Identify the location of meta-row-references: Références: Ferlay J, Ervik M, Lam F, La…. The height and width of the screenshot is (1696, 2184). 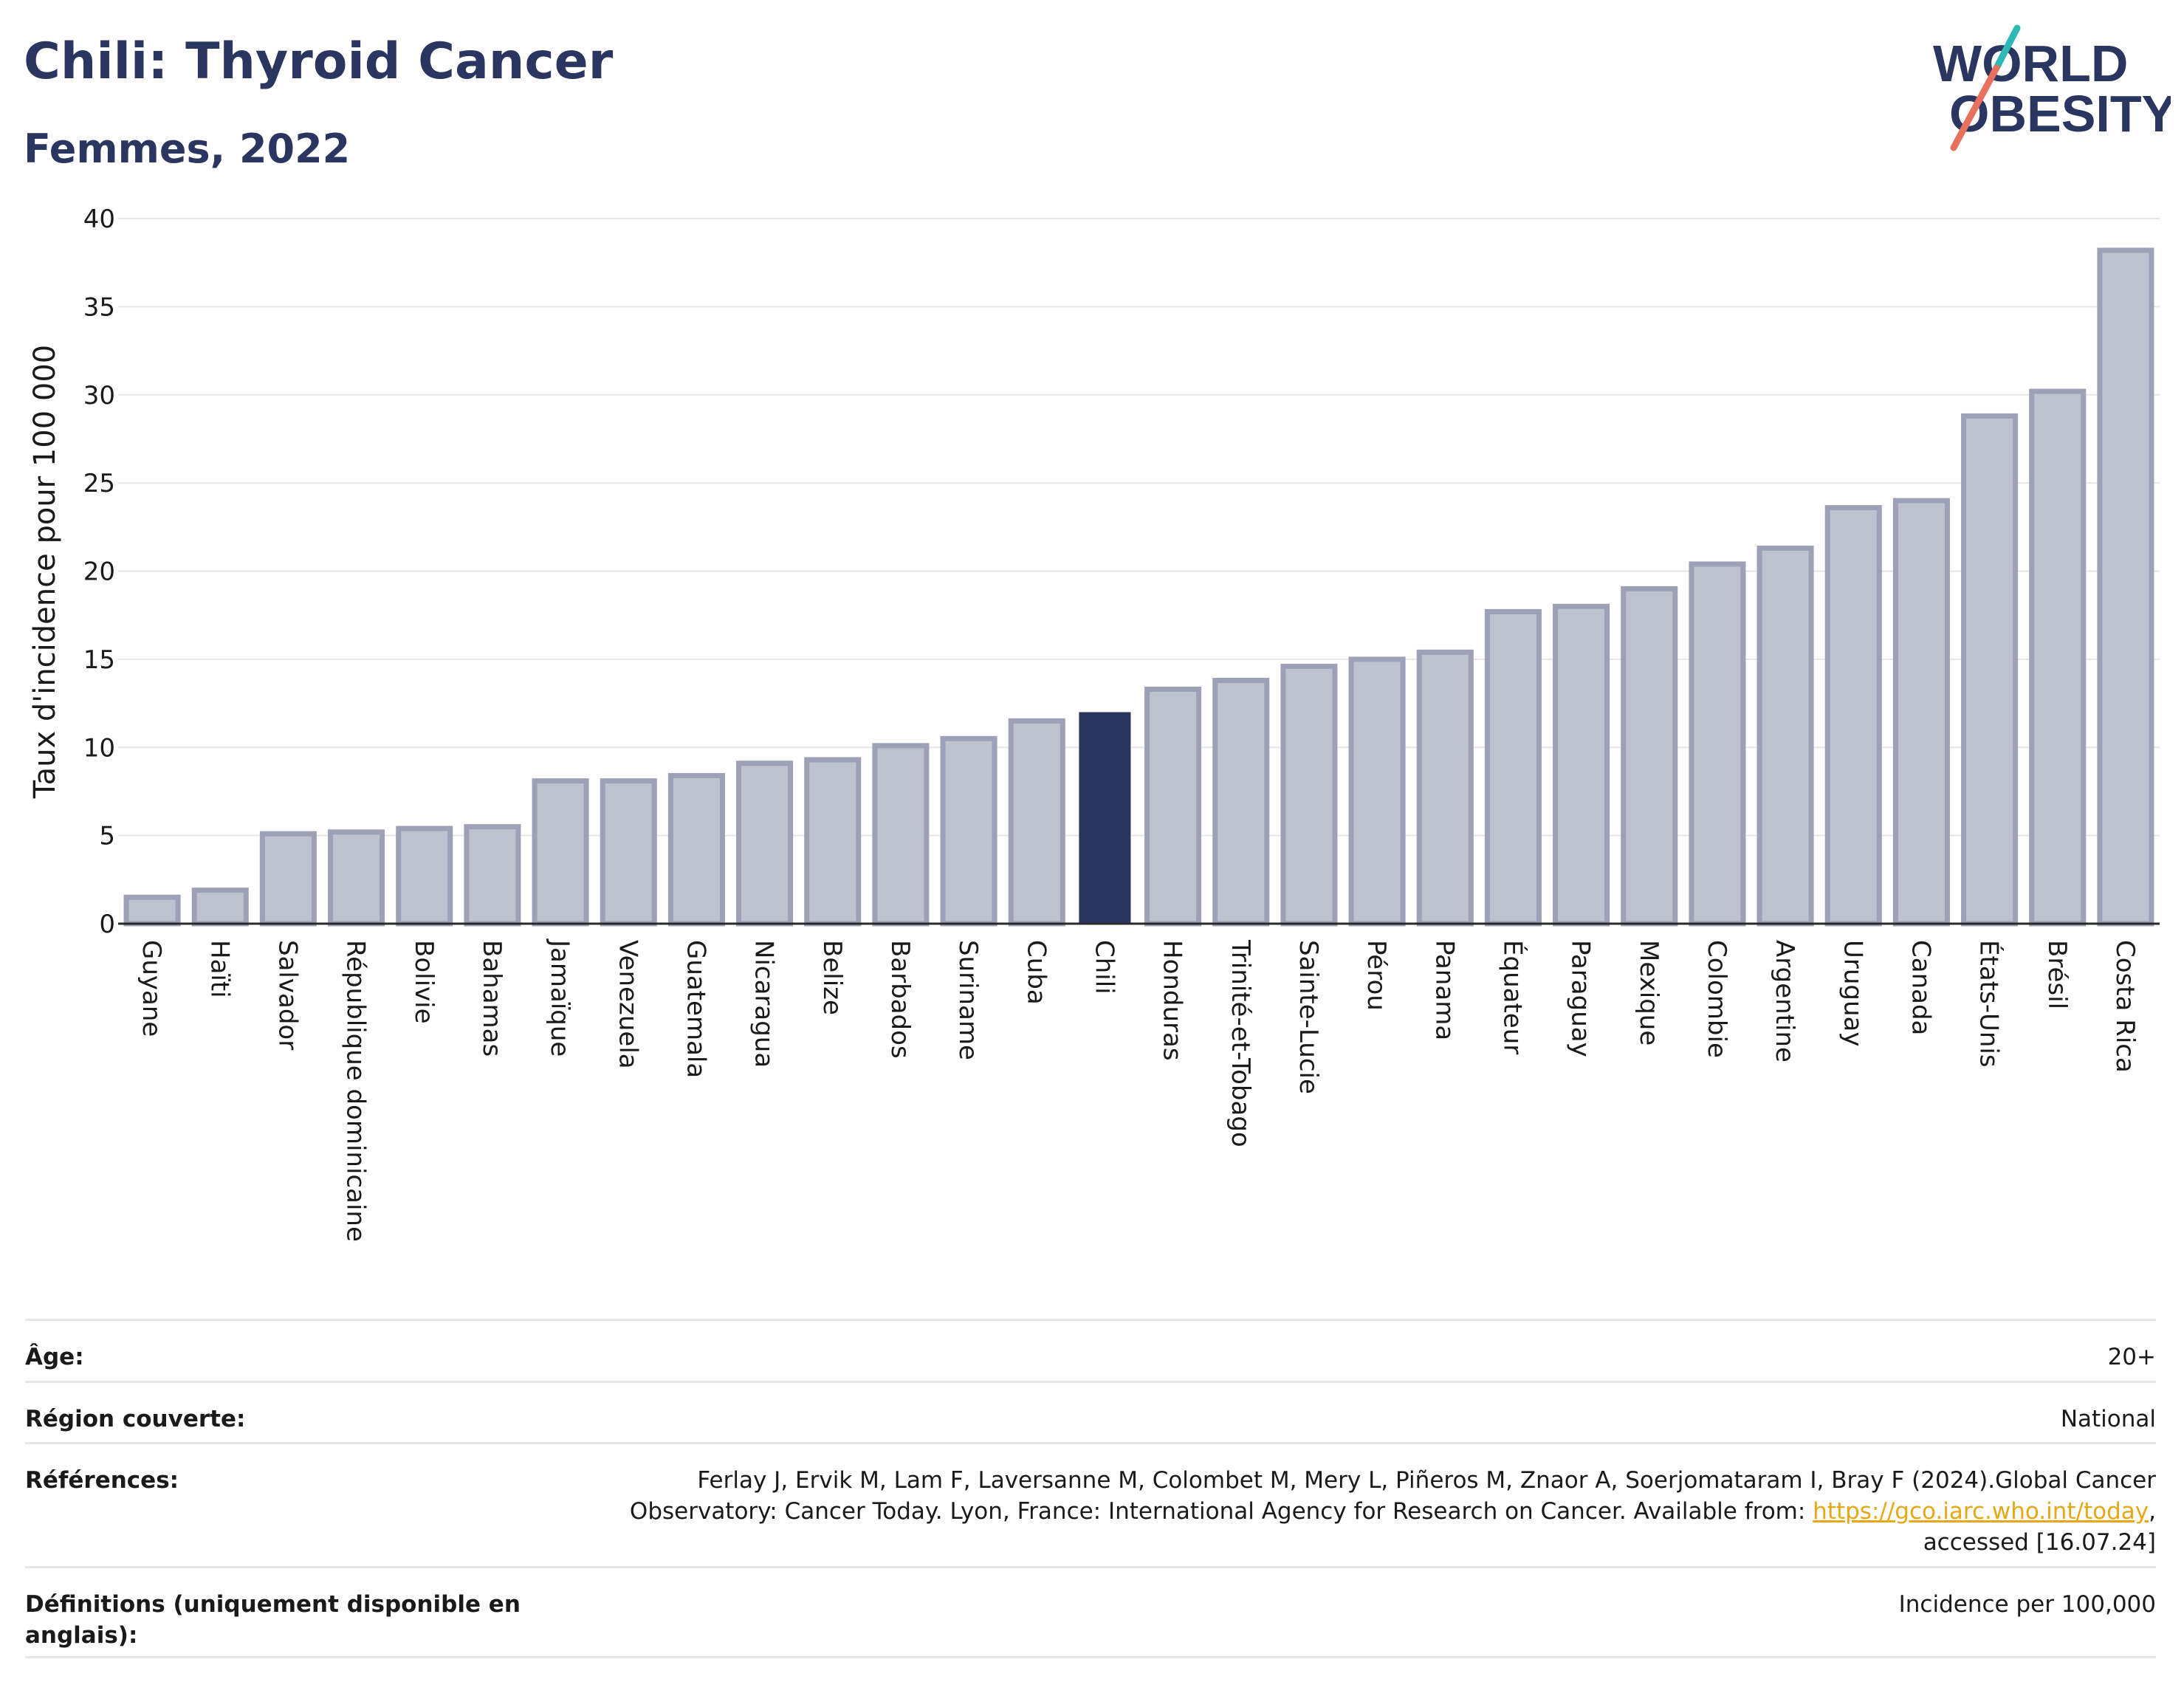
(1090, 1504).